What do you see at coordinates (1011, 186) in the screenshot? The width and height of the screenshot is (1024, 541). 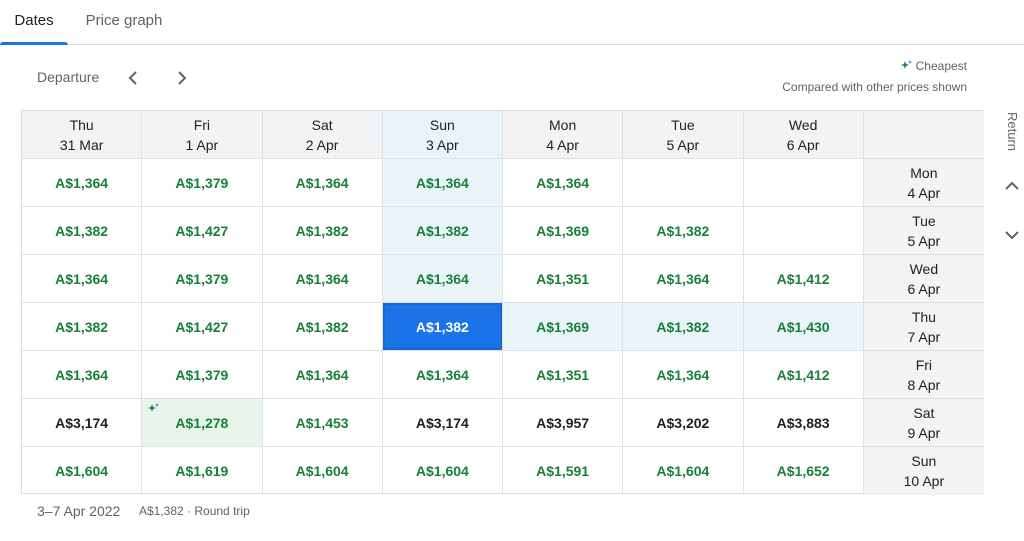 I see `return-prev-button` at bounding box center [1011, 186].